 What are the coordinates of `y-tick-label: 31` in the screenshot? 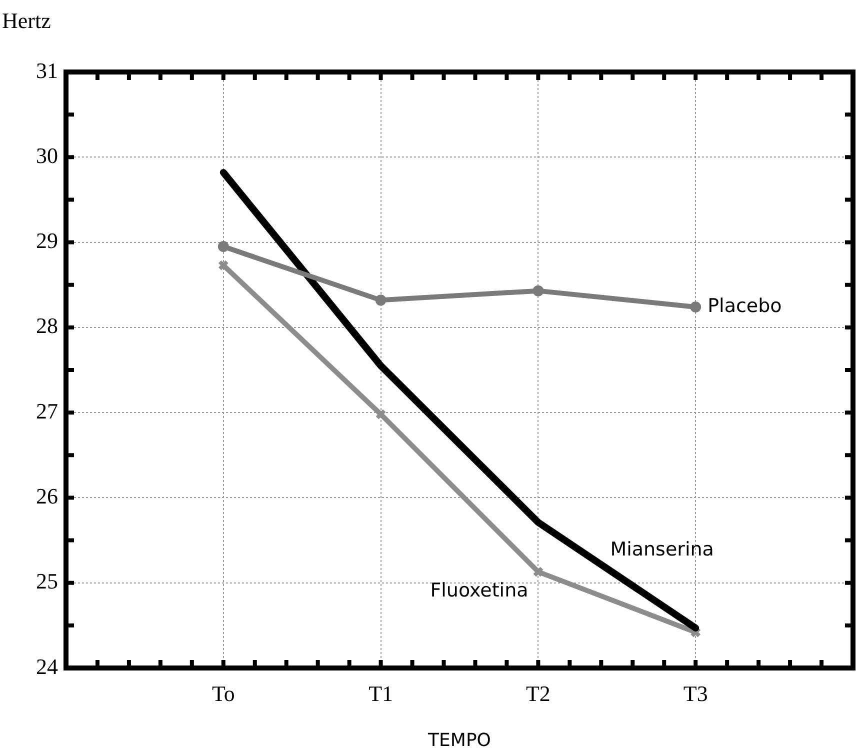 It's located at (47, 70).